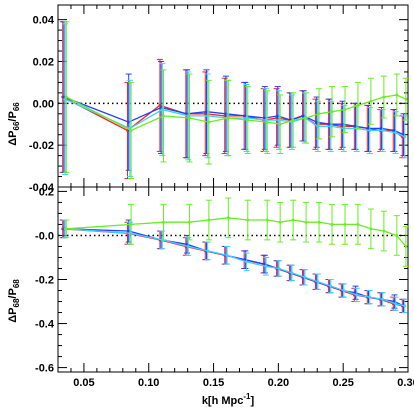  What do you see at coordinates (405, 383) in the screenshot?
I see `x-tick-label: 0.30` at bounding box center [405, 383].